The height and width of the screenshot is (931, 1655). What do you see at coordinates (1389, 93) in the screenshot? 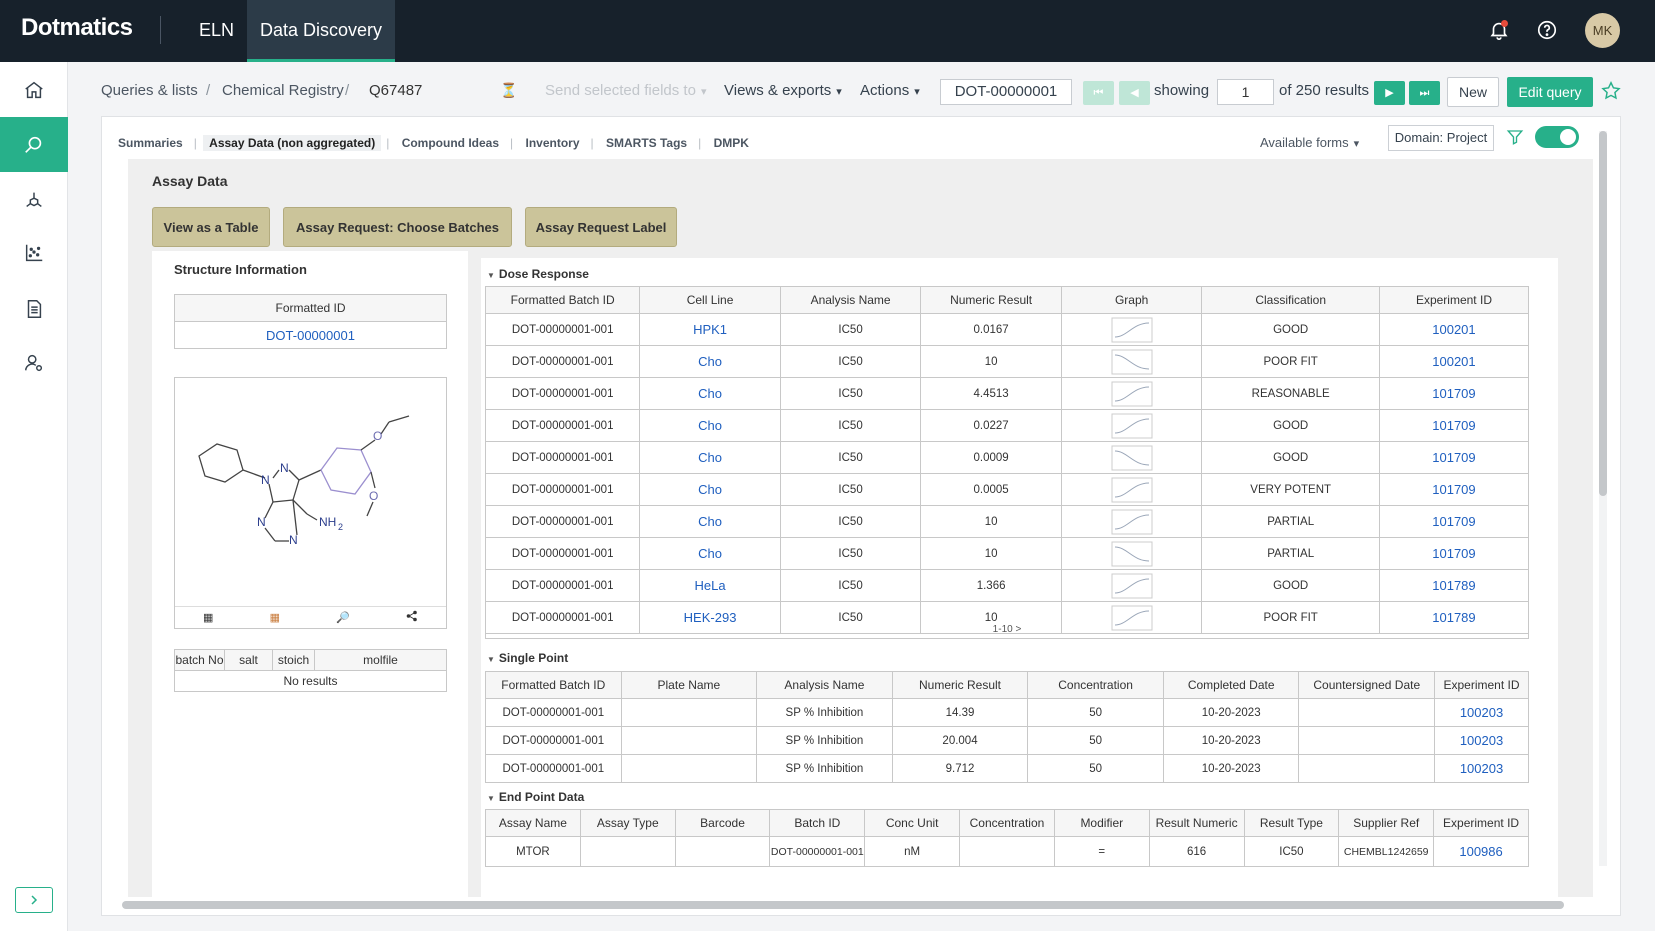
I see `next-page-button: ▶` at bounding box center [1389, 93].